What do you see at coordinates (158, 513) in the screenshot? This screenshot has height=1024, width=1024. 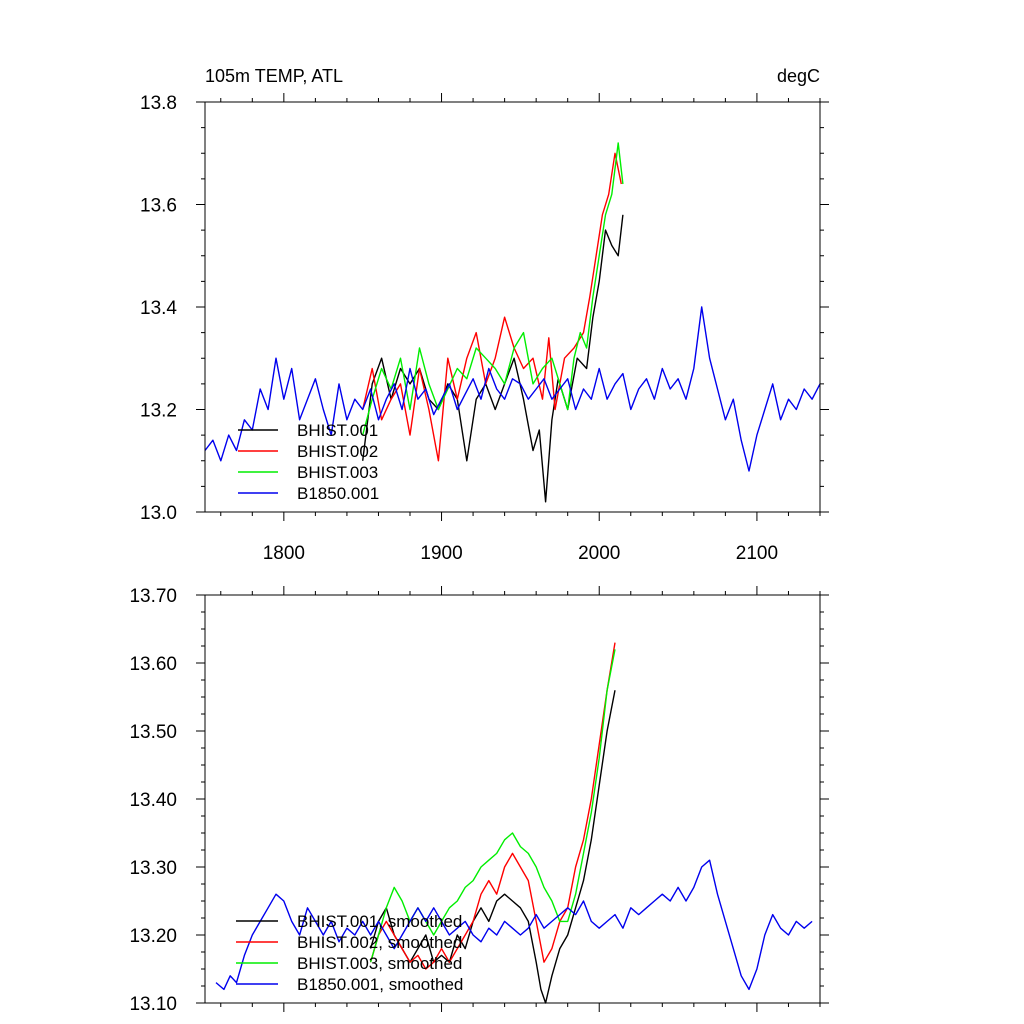 I see `y-tick-label: 13.0` at bounding box center [158, 513].